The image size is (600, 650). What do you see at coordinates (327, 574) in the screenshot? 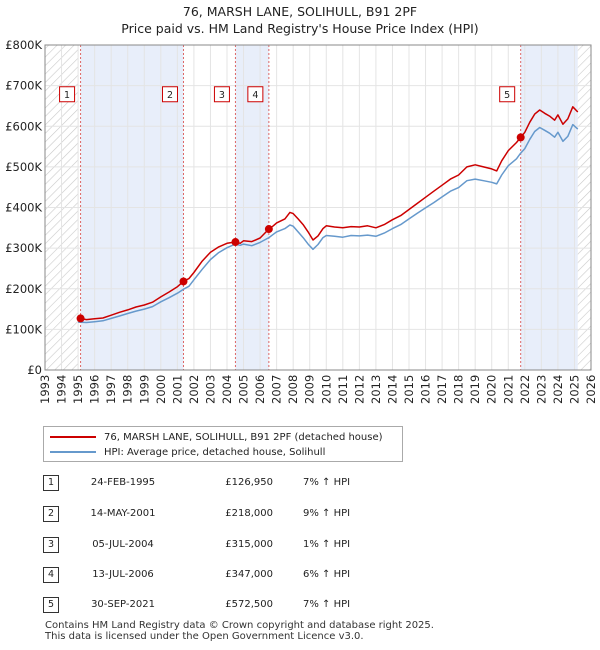
I see `sale-hpi-change: 6% ↑ HPI` at bounding box center [327, 574].